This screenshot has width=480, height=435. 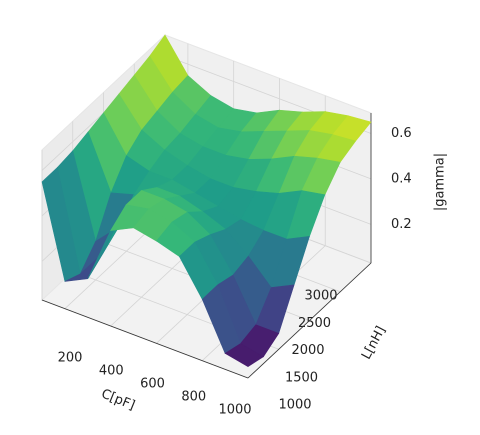 I want to click on y-tick-label: 2500, so click(x=314, y=323).